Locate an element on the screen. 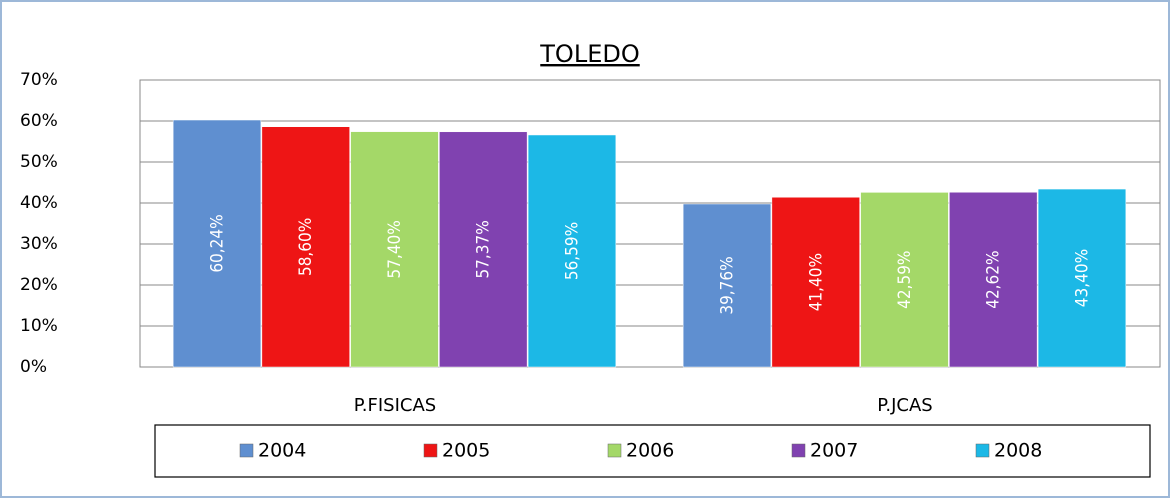 This screenshot has height=499, width=1172. chart-title: TOLEDO is located at coordinates (589, 54).